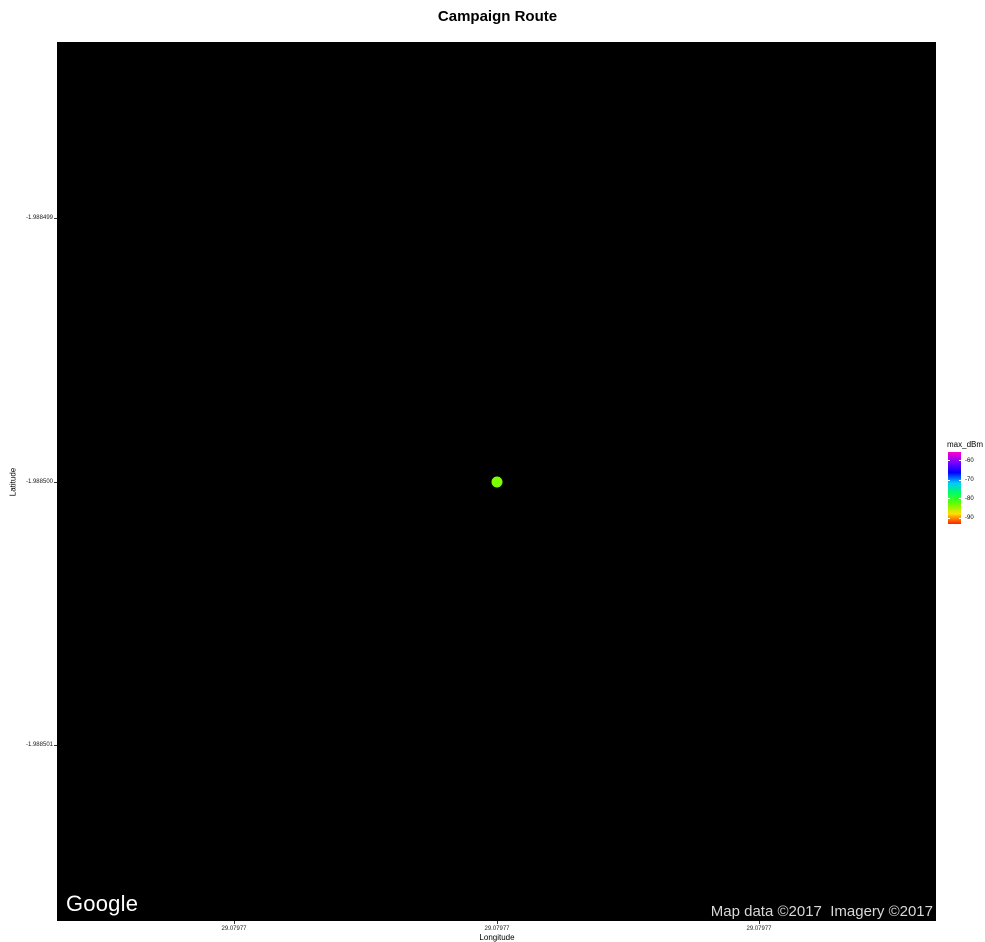 Image resolution: width=985 pixels, height=942 pixels. What do you see at coordinates (102, 903) in the screenshot?
I see `google-logo: Google` at bounding box center [102, 903].